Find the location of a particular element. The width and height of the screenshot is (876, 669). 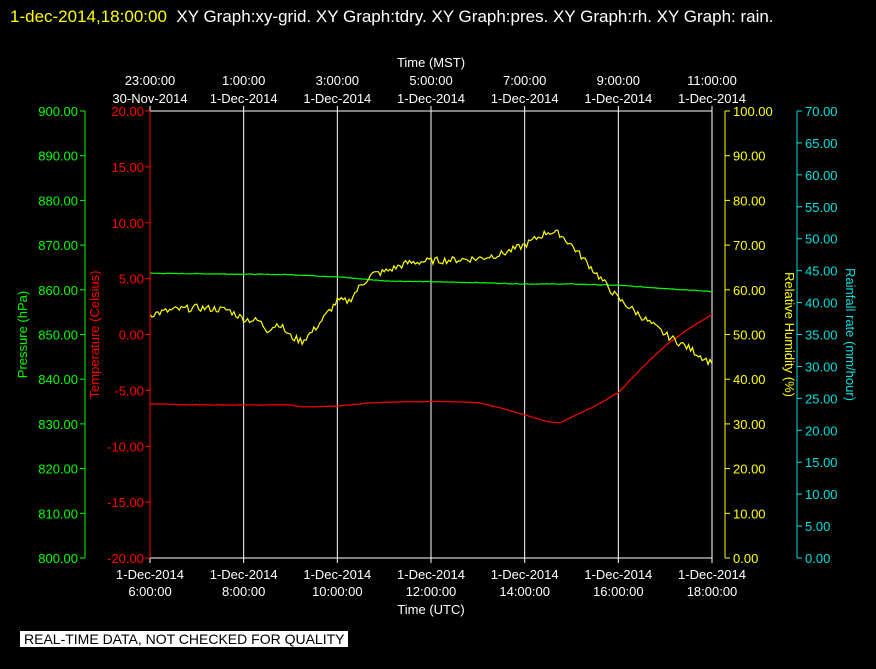

pressure-tick-label: 870.00 is located at coordinates (58, 245).